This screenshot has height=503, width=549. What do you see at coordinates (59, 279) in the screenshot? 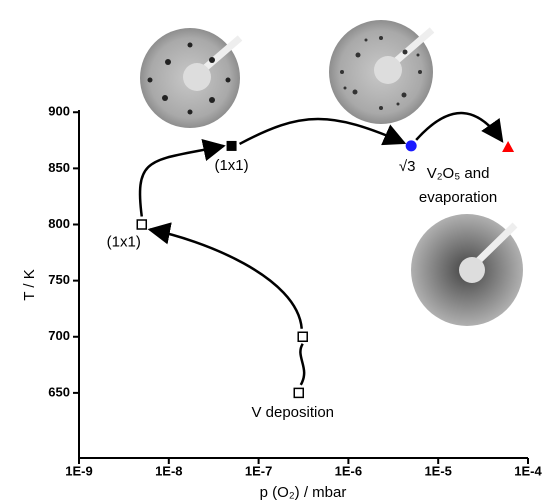
I see `y-tick-label: 750` at bounding box center [59, 279].